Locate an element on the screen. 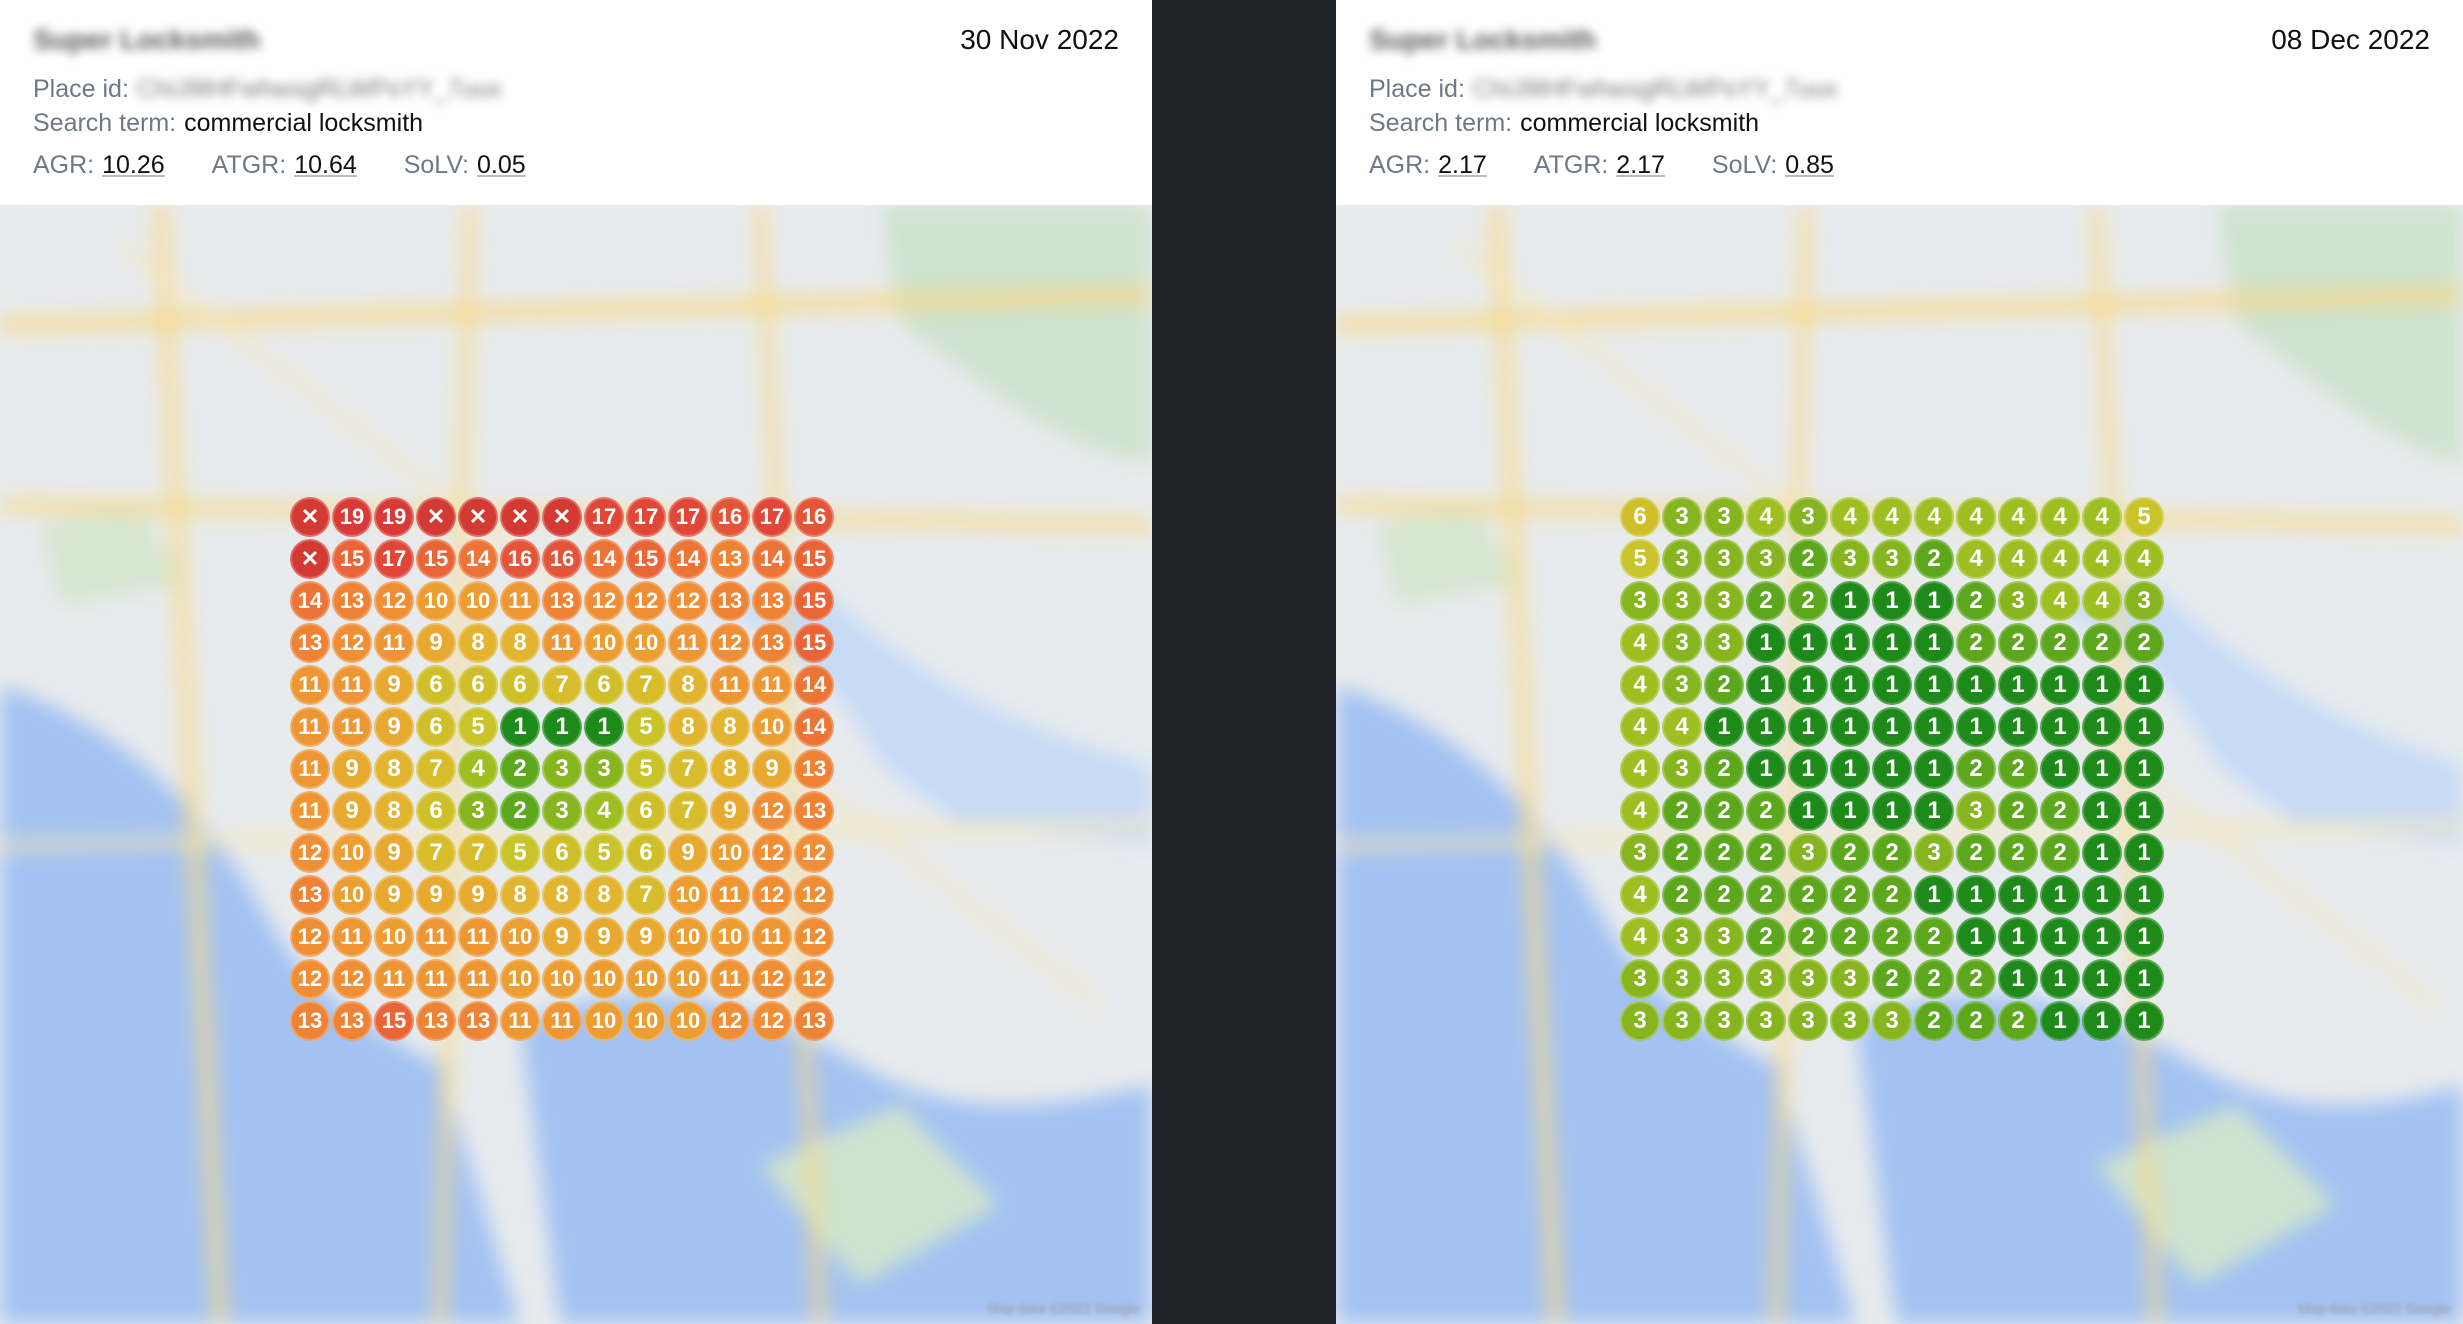  rank-pin: 19 is located at coordinates (394, 517).